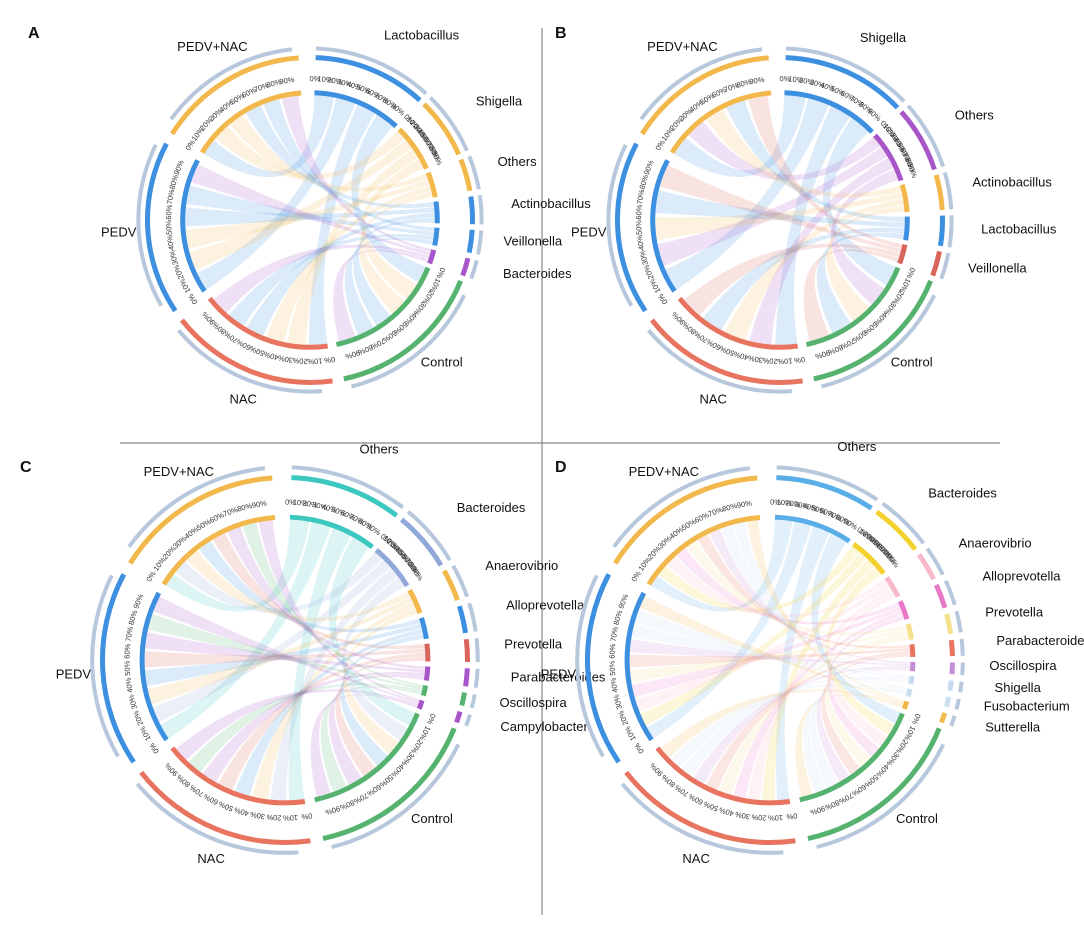 This screenshot has width=1084, height=945. I want to click on group-label-a-1: PEDV, so click(119, 232).